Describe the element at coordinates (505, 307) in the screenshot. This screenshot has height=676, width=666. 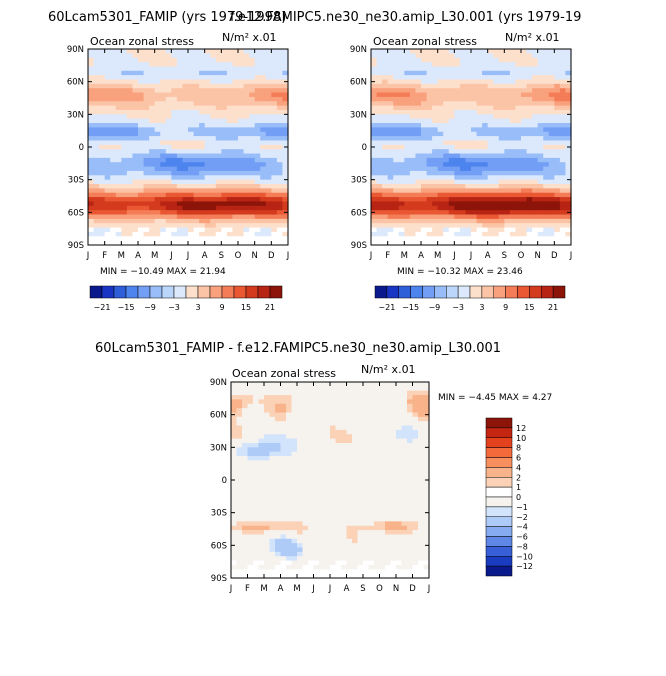
I see `colorbar-label: 9` at that location.